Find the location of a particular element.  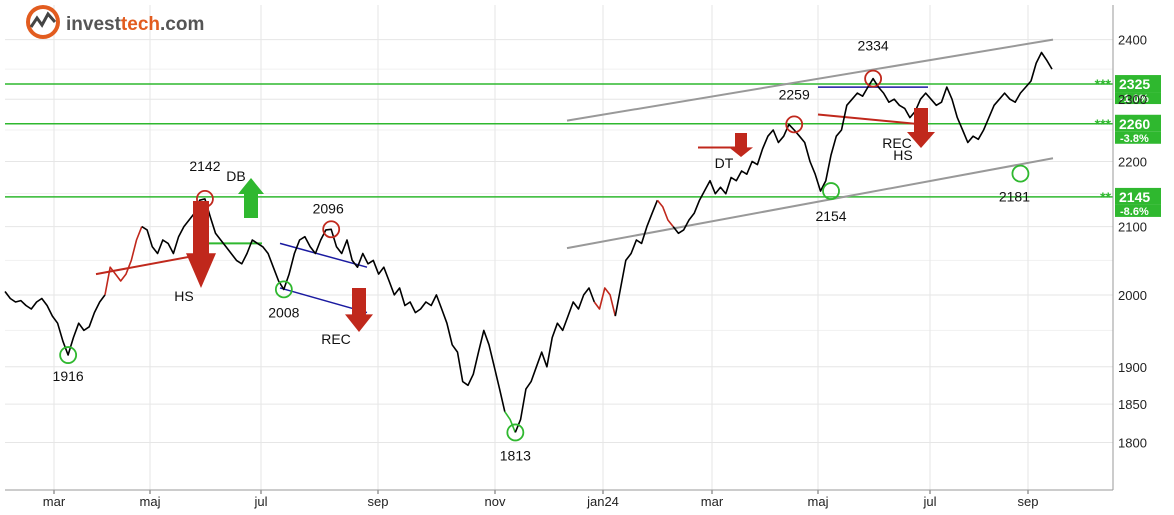

y-tick-label: 2400 is located at coordinates (1132, 40).